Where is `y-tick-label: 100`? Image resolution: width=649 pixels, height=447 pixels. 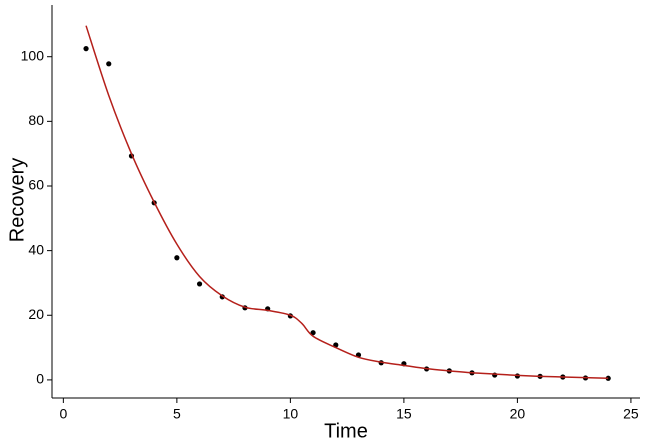 y-tick-label: 100 is located at coordinates (33, 55).